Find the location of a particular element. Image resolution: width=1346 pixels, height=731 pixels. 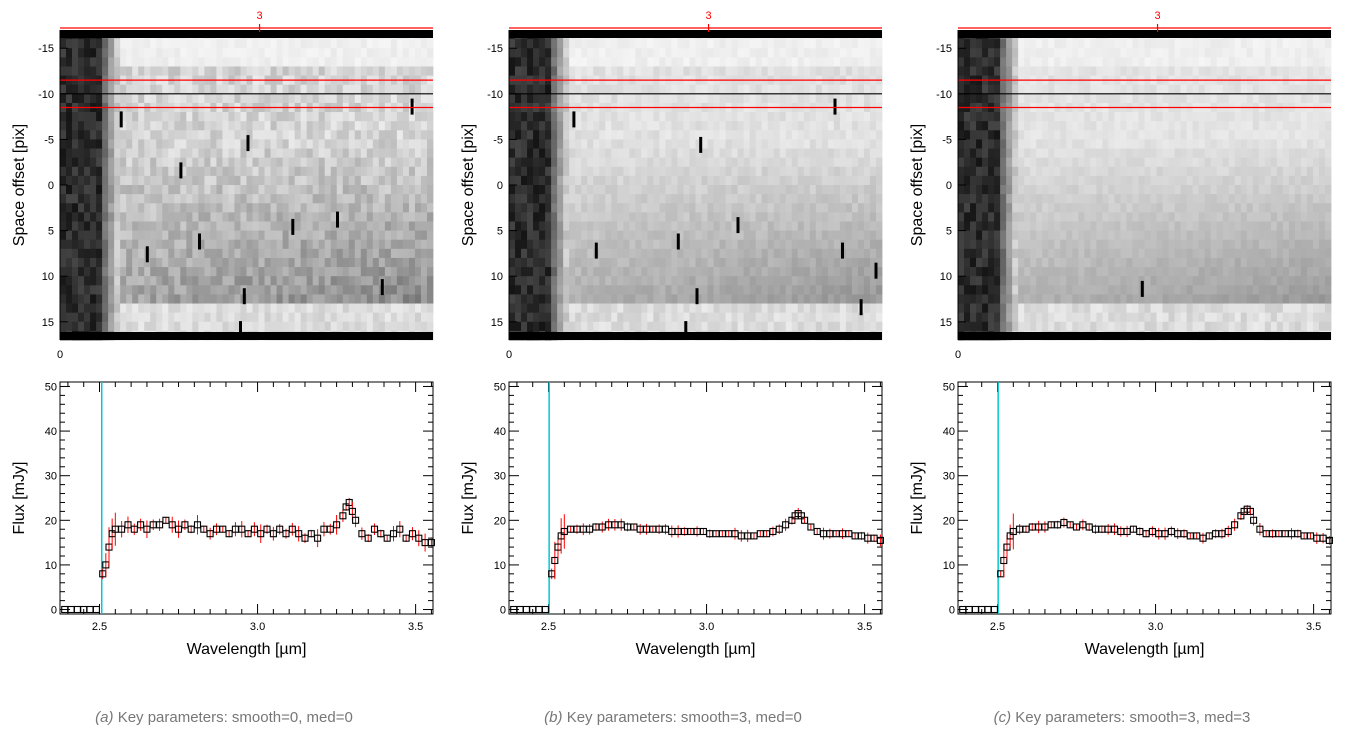

image-y-tick-label: 10 is located at coordinates (497, 277).